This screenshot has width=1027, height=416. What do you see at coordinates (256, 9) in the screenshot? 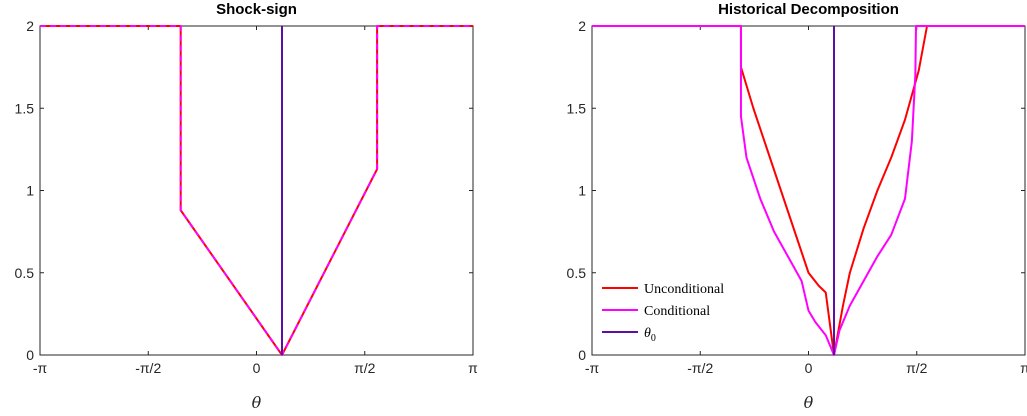
I see `chart-title: Shock-sign` at bounding box center [256, 9].